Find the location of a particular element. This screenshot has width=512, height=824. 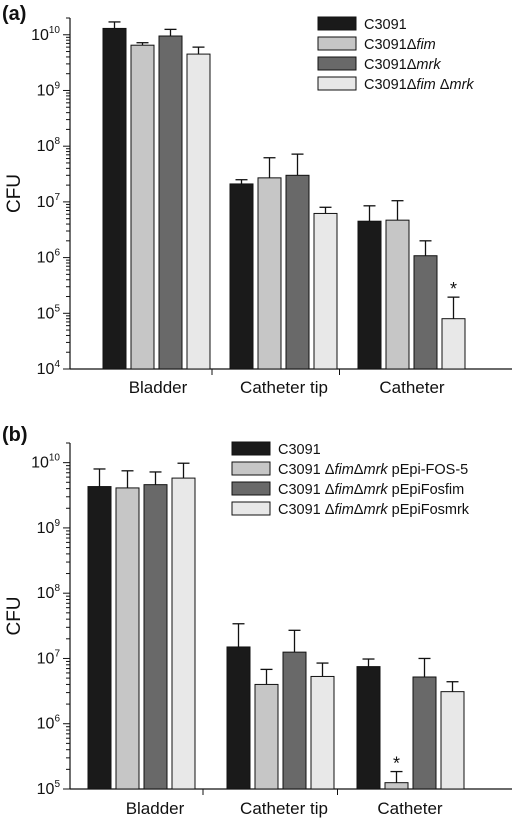

legend-label: C3091Δfim Δmrk is located at coordinates (419, 85).